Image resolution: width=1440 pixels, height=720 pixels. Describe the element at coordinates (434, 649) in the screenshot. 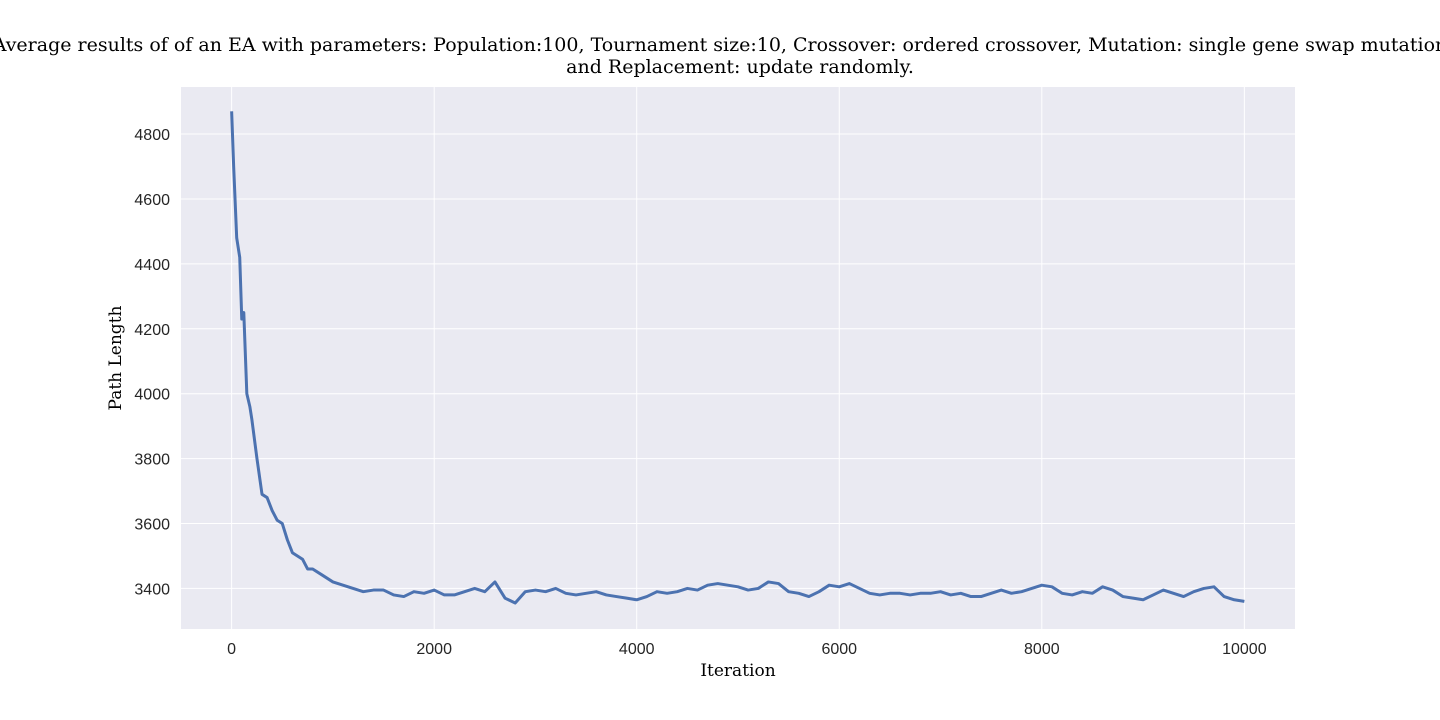

I see `x-tick-label: 2000` at that location.